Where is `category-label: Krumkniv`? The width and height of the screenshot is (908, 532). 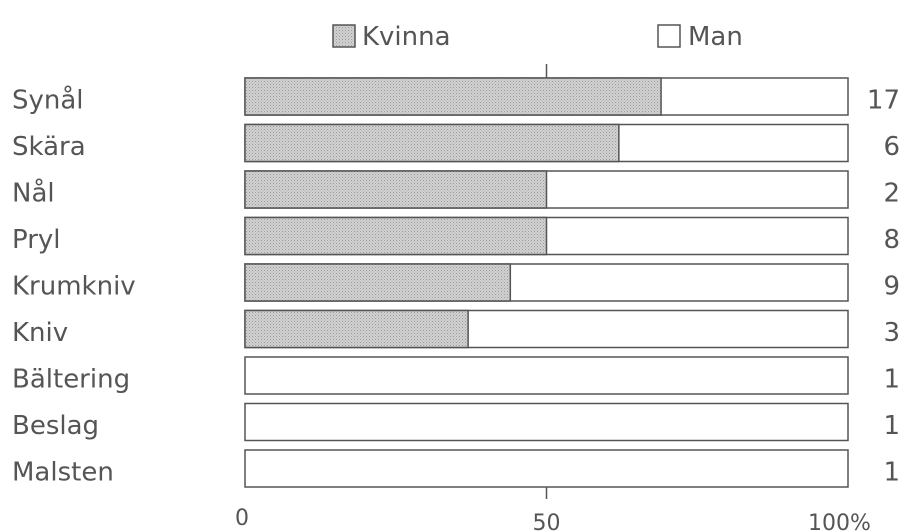 category-label: Krumkniv is located at coordinates (74, 287).